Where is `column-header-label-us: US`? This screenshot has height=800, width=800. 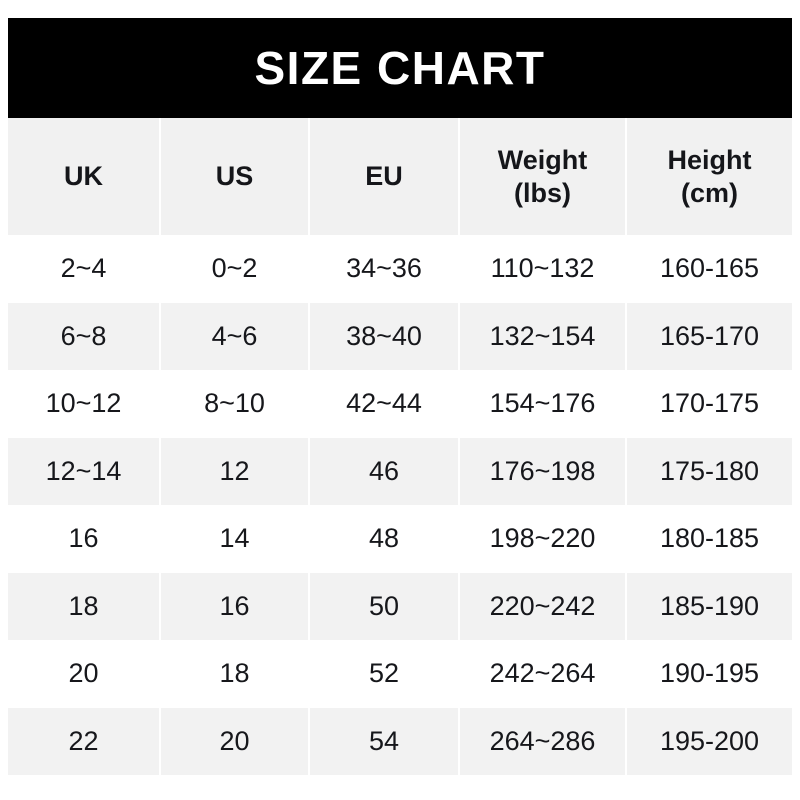 column-header-label-us: US is located at coordinates (235, 176).